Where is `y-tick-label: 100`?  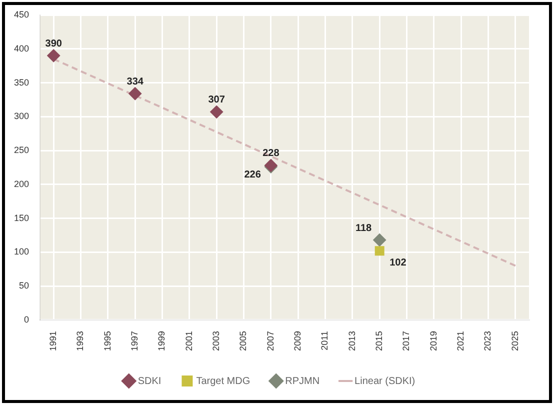
y-tick-label: 100 is located at coordinates (22, 251).